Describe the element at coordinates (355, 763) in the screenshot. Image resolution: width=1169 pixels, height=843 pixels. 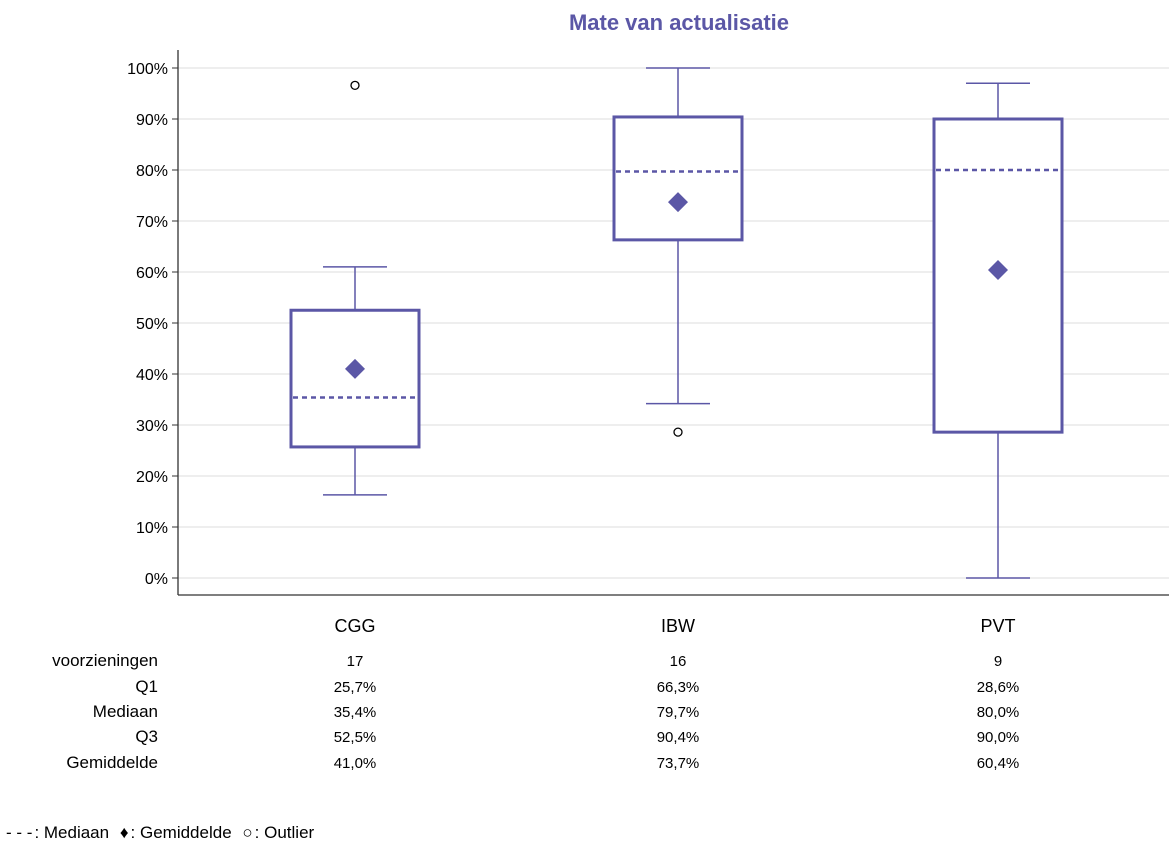
I see `stats-cell: 41,0%` at that location.